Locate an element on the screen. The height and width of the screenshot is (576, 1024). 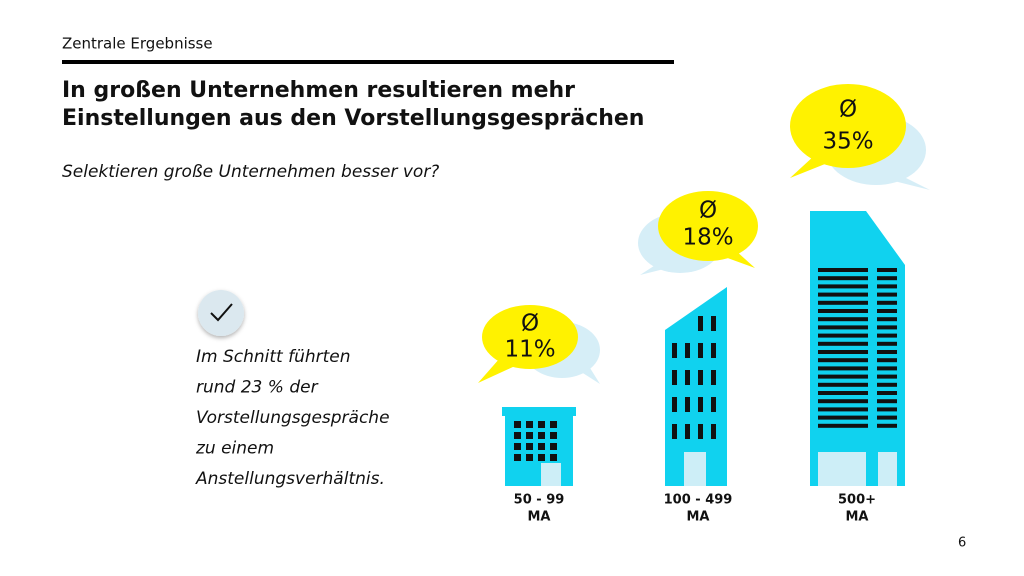
check-mark is located at coordinates (221, 312).